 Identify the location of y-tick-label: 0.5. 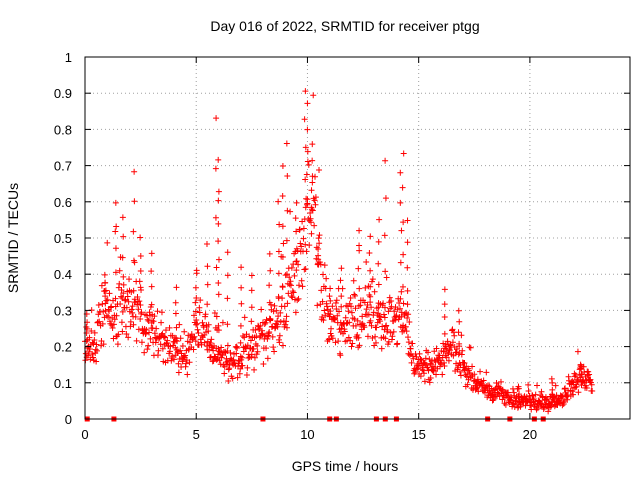
(63, 238).